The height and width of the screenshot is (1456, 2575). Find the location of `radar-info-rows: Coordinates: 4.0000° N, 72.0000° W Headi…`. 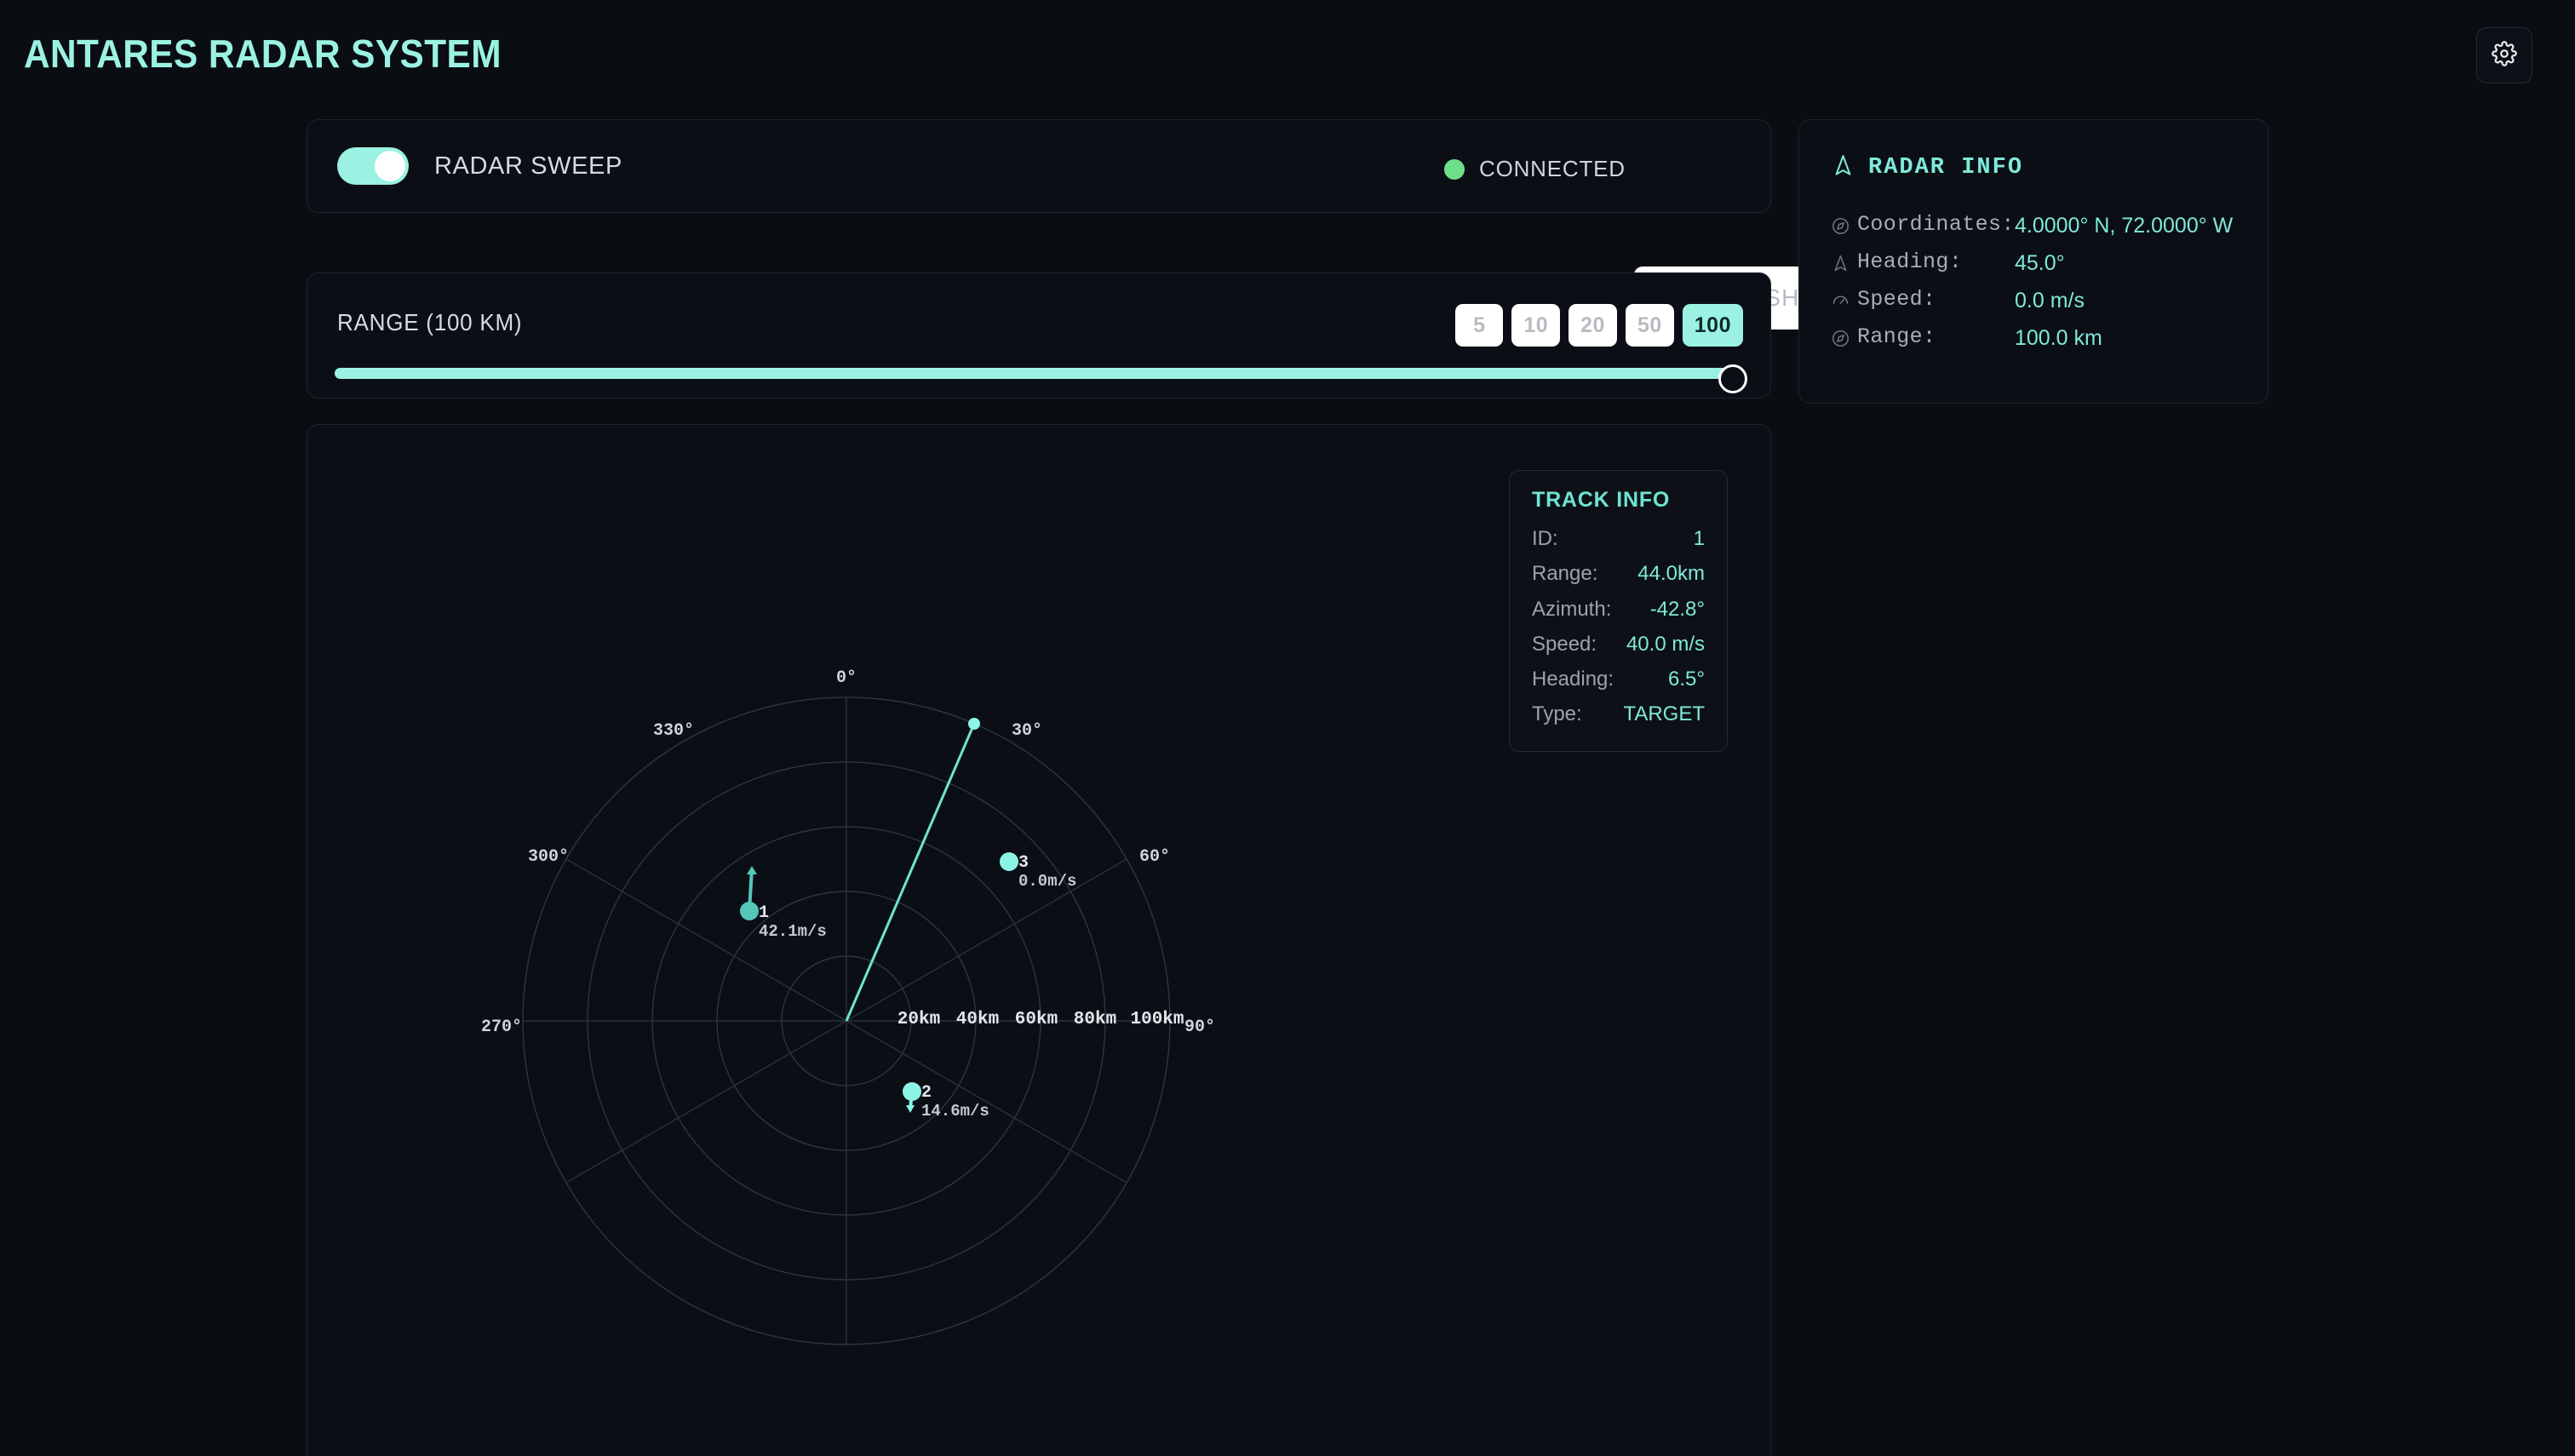

radar-info-rows: Coordinates: 4.0000° N, 72.0000° W Headi… is located at coordinates (2036, 287).